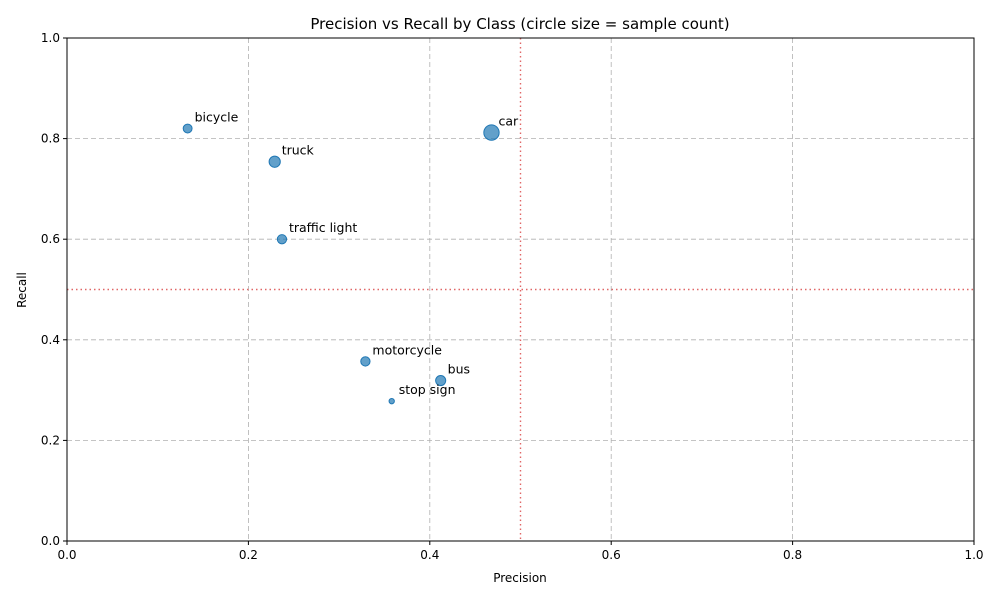  I want to click on data-points, so click(341, 264).